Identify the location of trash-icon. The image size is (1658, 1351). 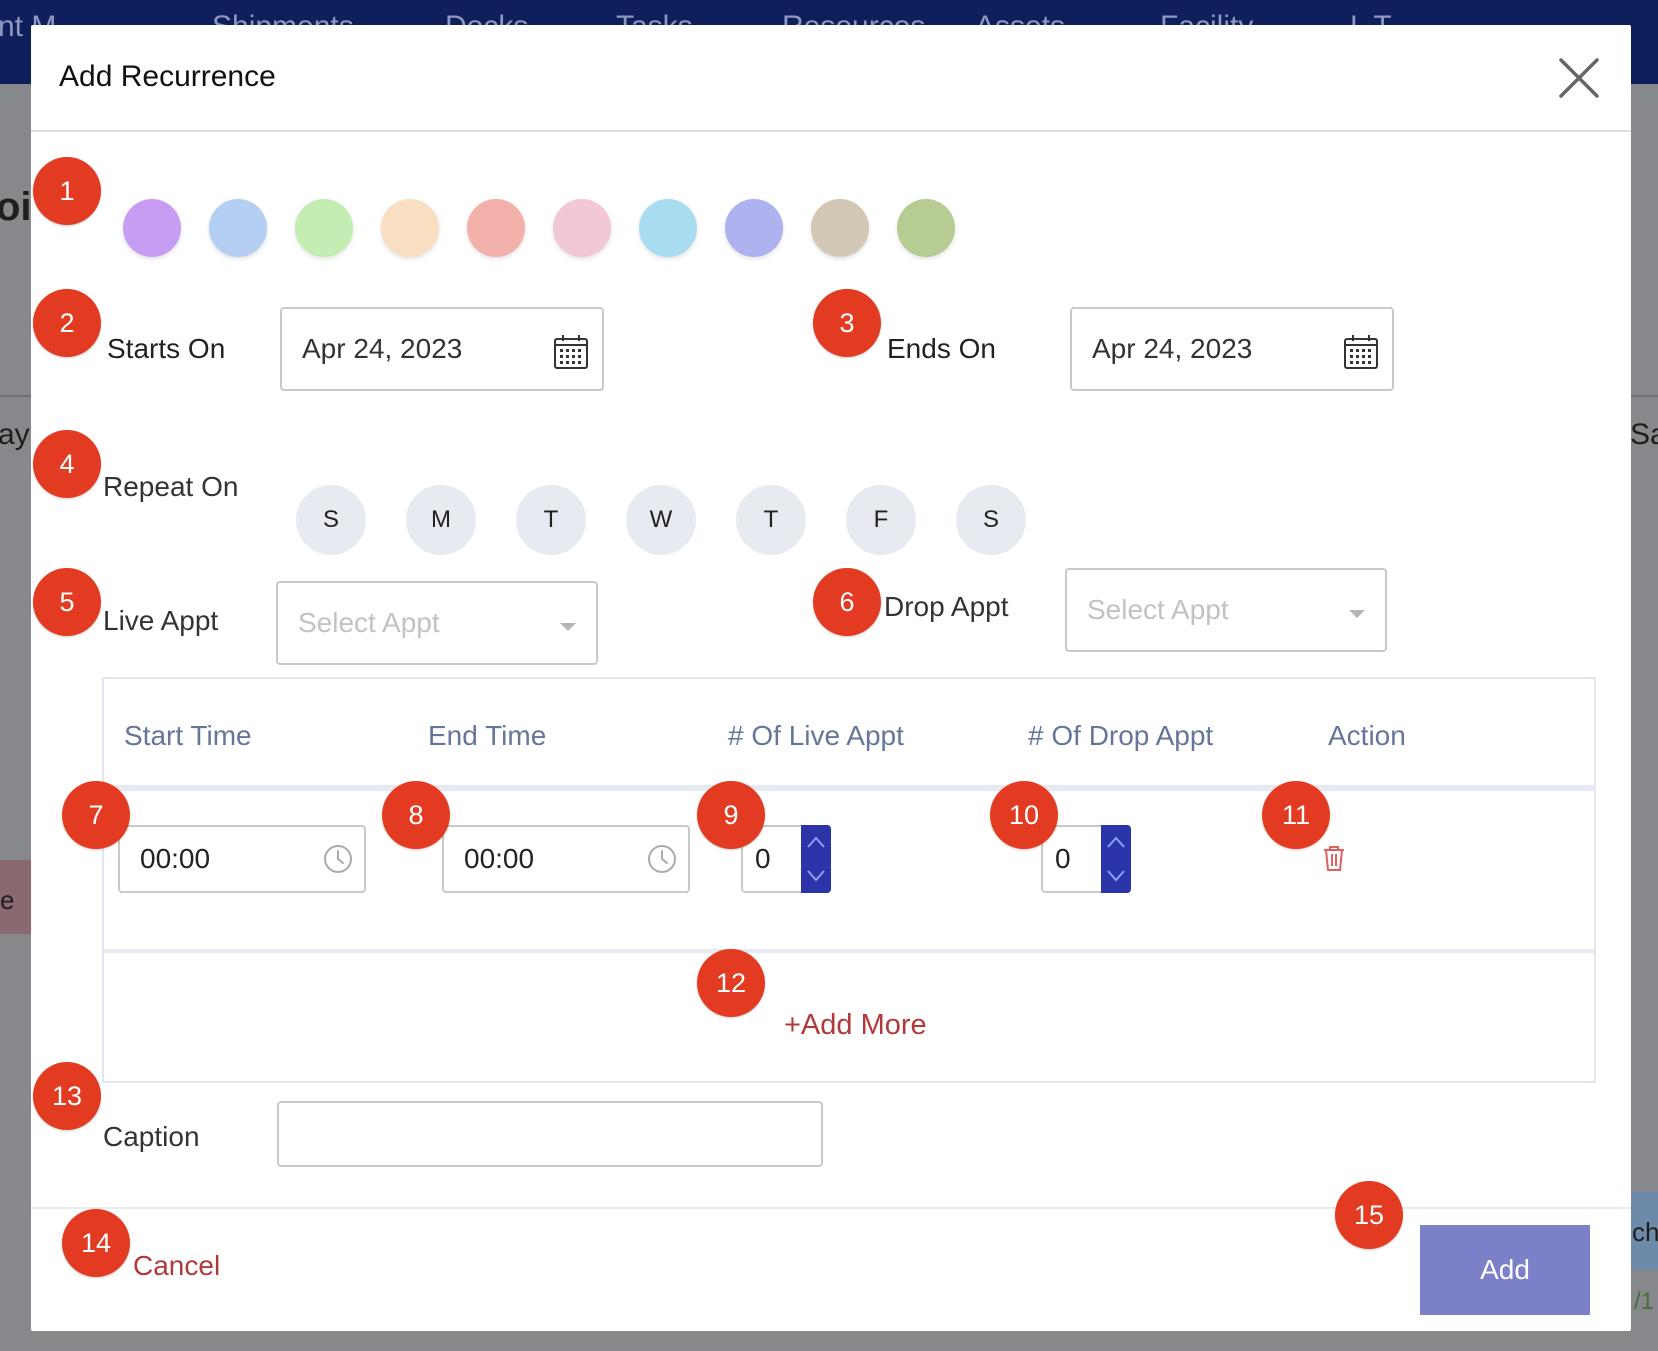
(1334, 858).